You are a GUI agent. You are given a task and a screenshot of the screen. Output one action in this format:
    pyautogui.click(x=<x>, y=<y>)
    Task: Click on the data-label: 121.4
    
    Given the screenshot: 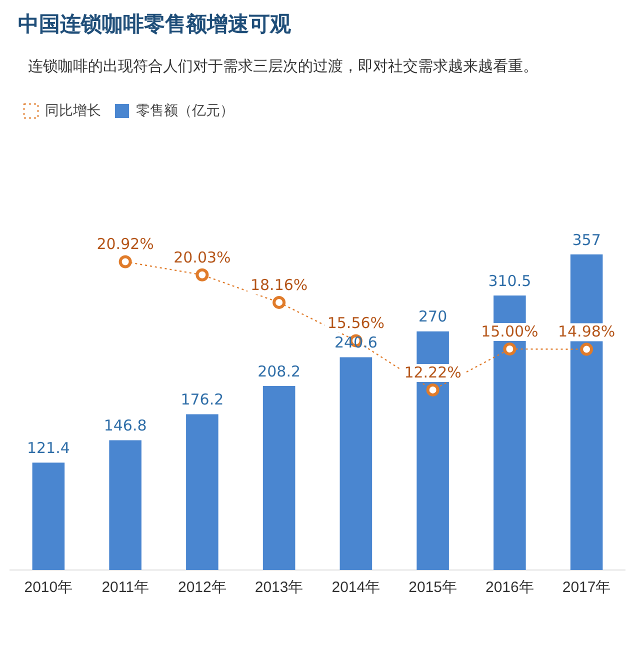 What is the action you would take?
    pyautogui.click(x=48, y=448)
    